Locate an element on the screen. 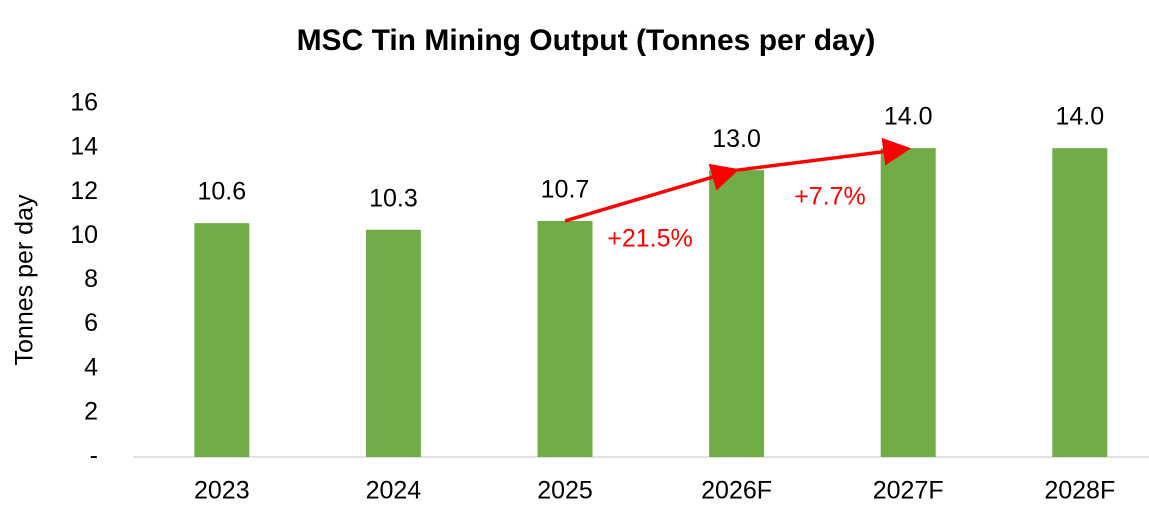 Image resolution: width=1149 pixels, height=516 pixels. y-tick-label: 16 is located at coordinates (84, 103).